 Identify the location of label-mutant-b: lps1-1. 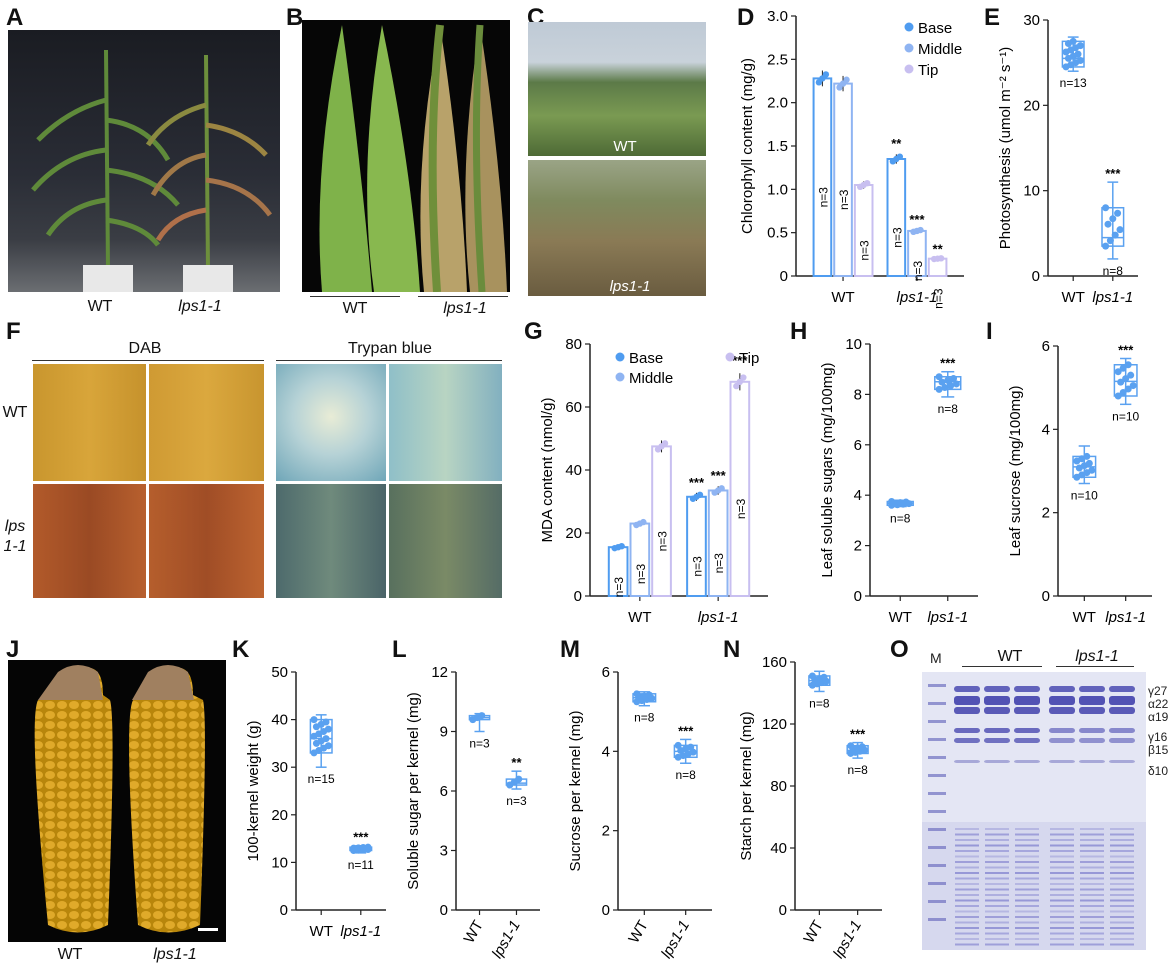
(465, 308).